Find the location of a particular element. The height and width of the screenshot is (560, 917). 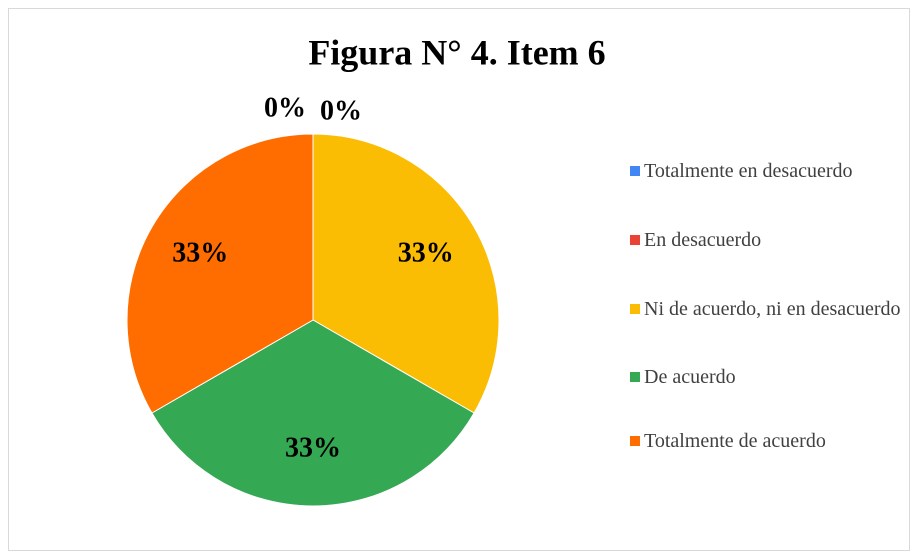

legend-item: Totalmente en desacuerdo is located at coordinates (770, 171).